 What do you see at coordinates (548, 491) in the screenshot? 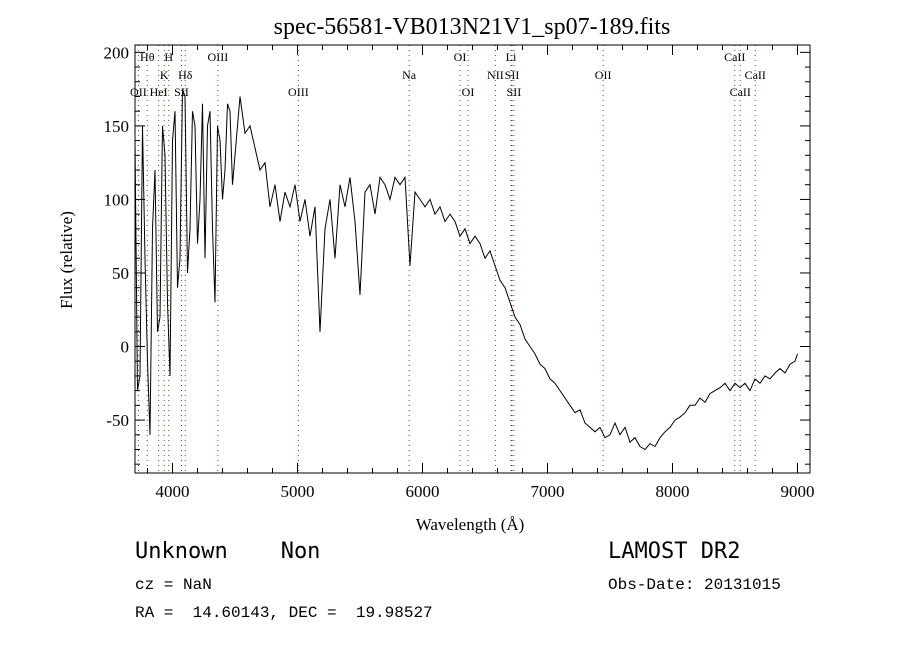
I see `x-tick-label: 7000` at bounding box center [548, 491].